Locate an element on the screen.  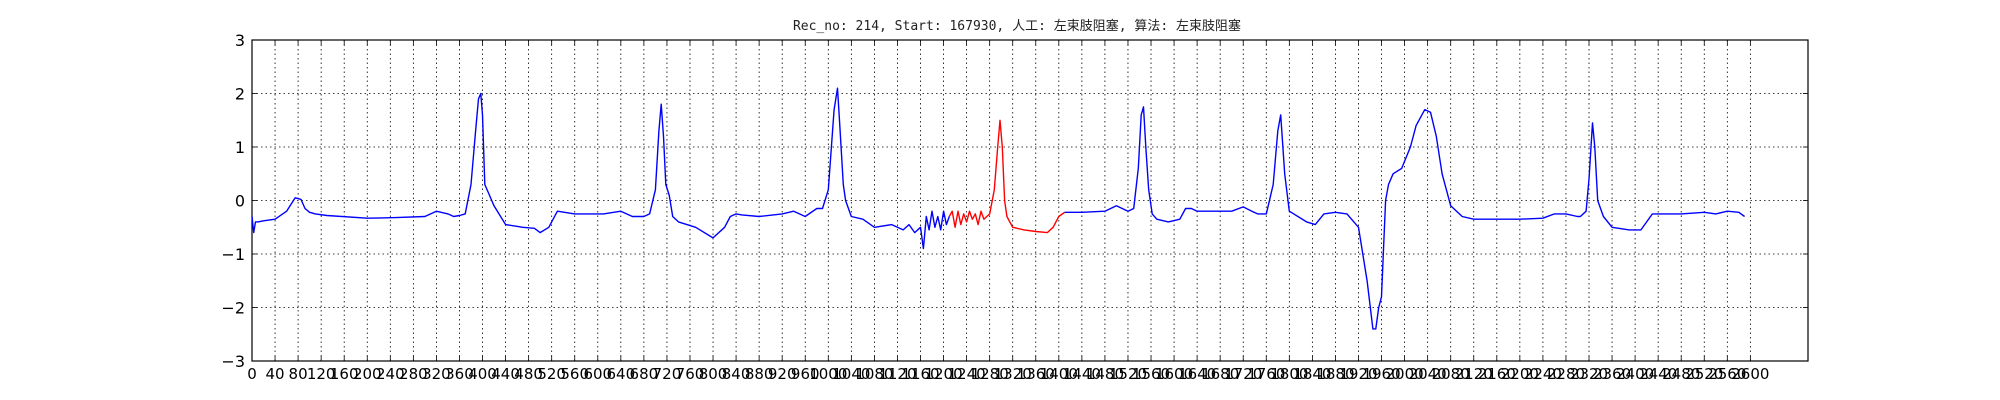
x-tick-label: 2200 is located at coordinates (1520, 374).